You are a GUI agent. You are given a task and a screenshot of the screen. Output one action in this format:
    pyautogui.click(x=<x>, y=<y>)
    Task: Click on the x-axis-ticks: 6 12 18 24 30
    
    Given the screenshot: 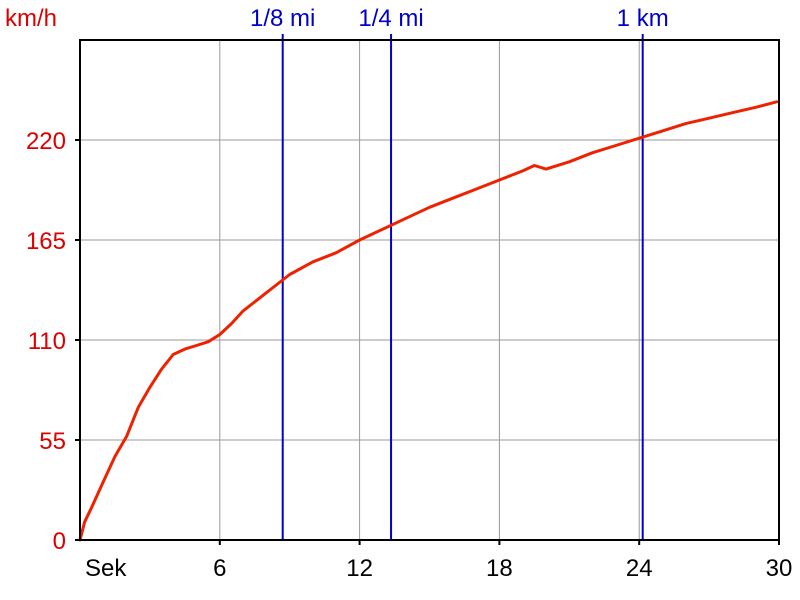 What is the action you would take?
    pyautogui.click(x=502, y=561)
    